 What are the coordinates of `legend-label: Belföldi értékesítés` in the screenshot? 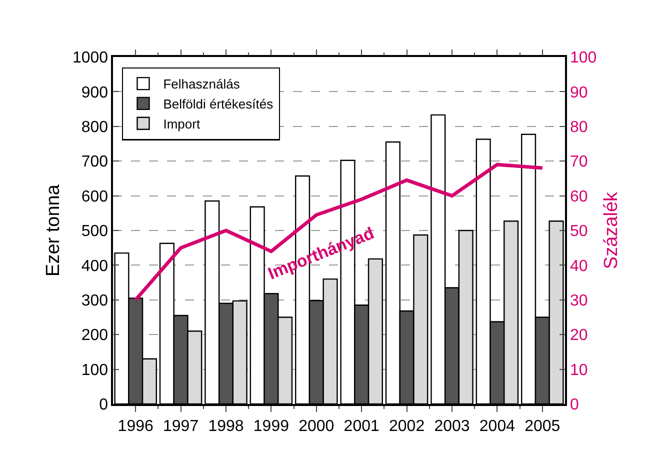 It's located at (218, 104).